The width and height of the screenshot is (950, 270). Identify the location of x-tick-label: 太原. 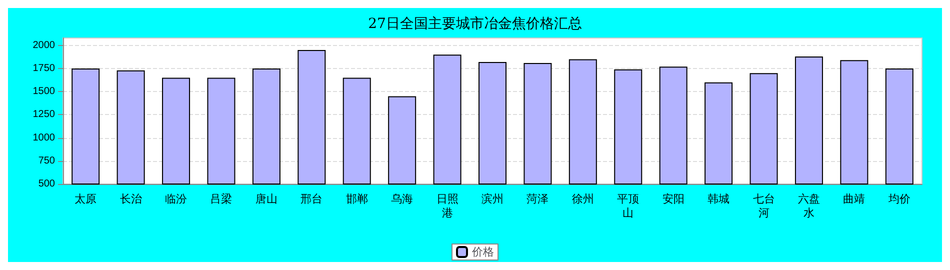
(85, 199).